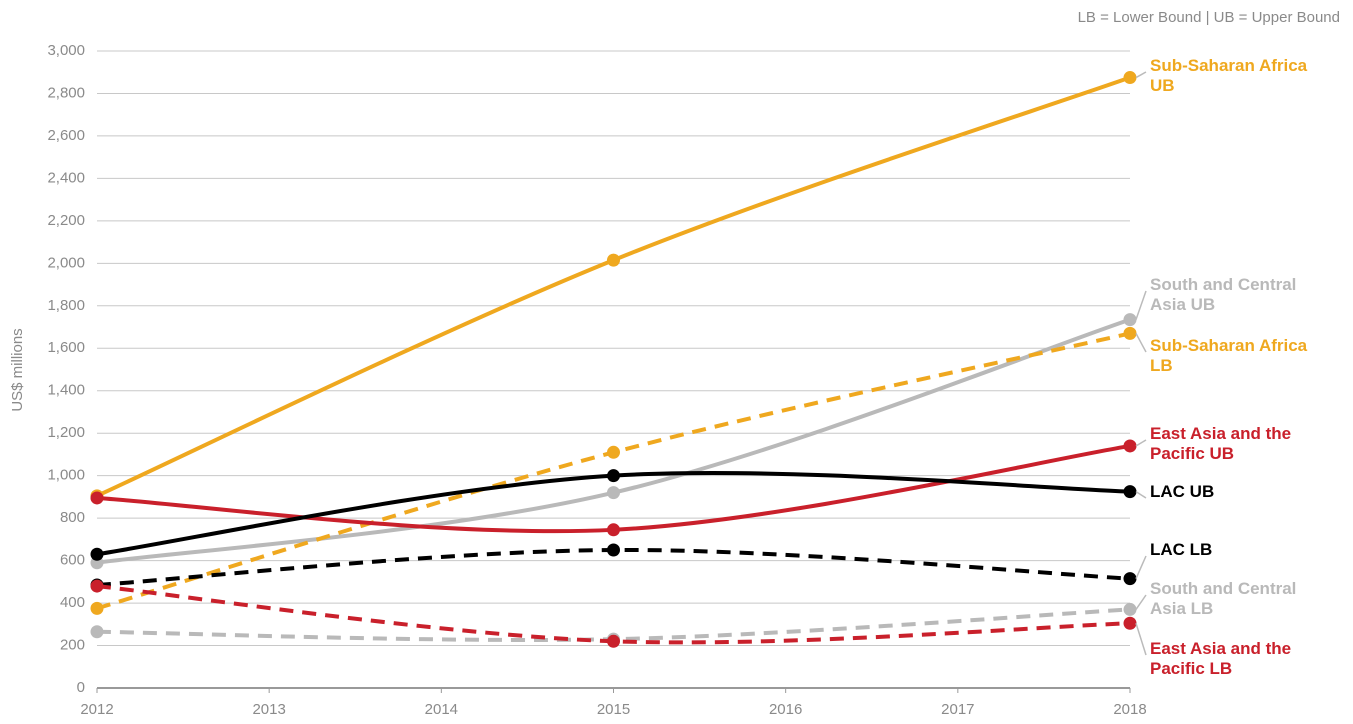 The width and height of the screenshot is (1353, 724). I want to click on note: LB = Lower Bound | UB = Upper Bound, so click(1209, 17).